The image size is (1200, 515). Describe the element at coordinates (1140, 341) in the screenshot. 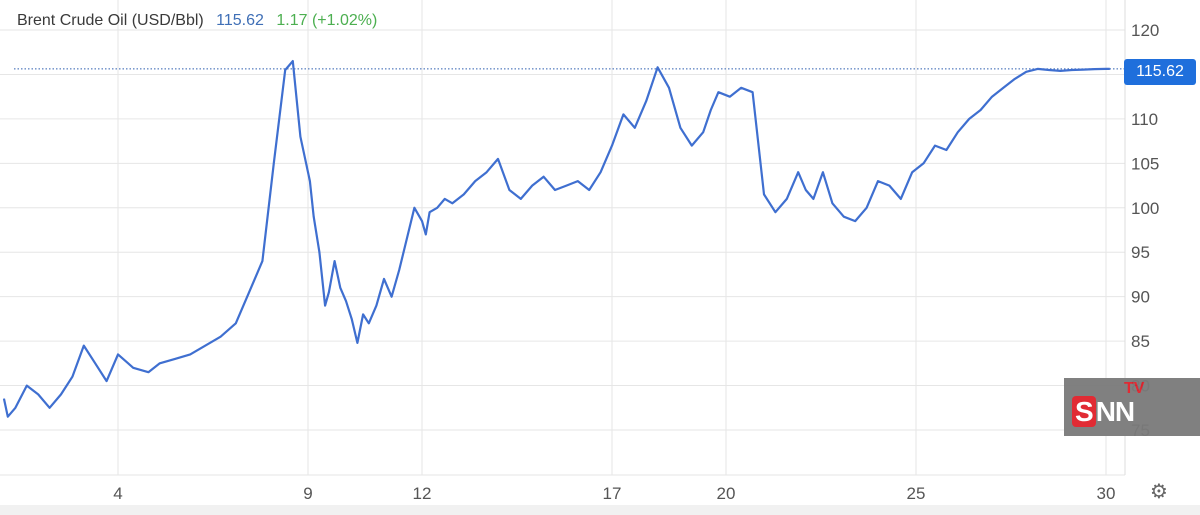

I see `y-tick-label: 85` at that location.